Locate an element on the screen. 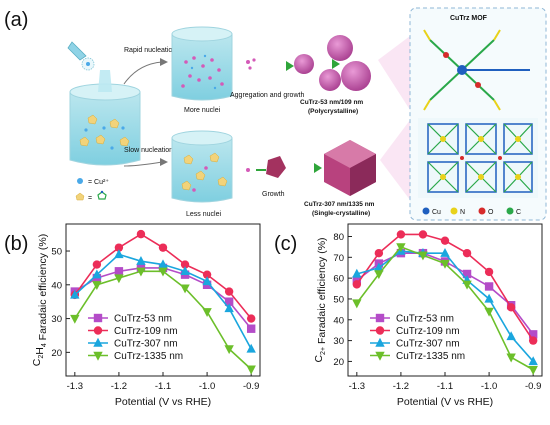  small-nuclei-cluster-icon is located at coordinates (251, 64).